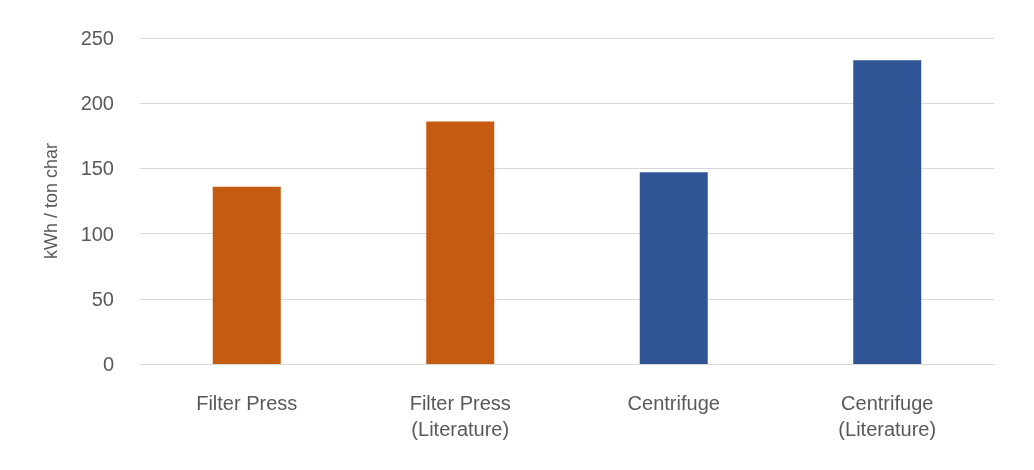 Image resolution: width=1034 pixels, height=470 pixels. Describe the element at coordinates (108, 364) in the screenshot. I see `y-tick-label: 0` at that location.